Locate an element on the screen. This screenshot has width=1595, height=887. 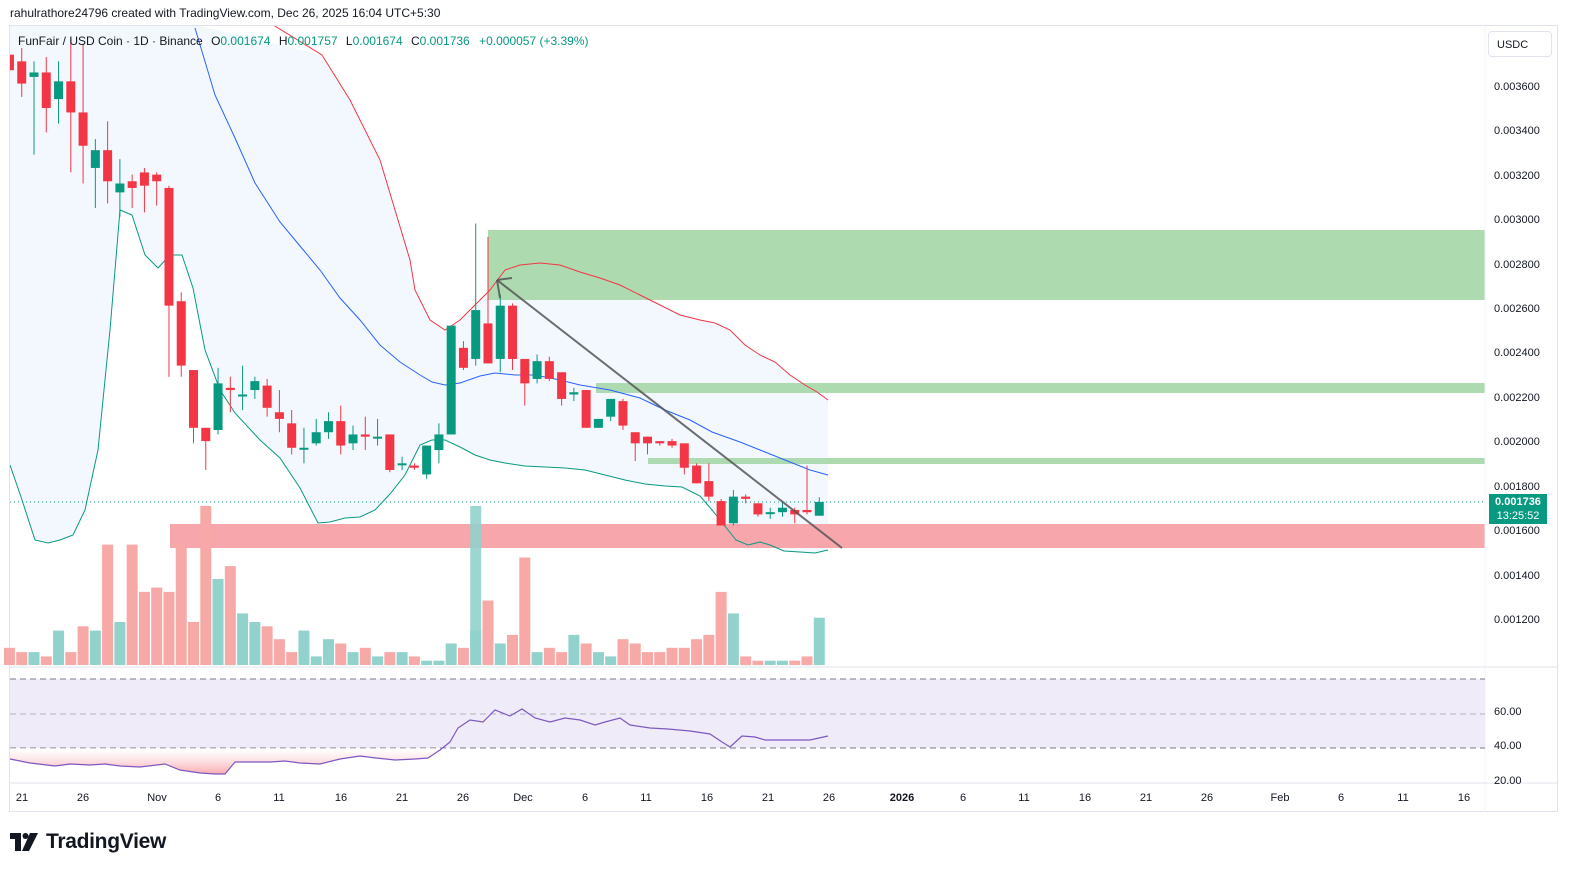
price-tick: 0.001400 is located at coordinates (1517, 575).